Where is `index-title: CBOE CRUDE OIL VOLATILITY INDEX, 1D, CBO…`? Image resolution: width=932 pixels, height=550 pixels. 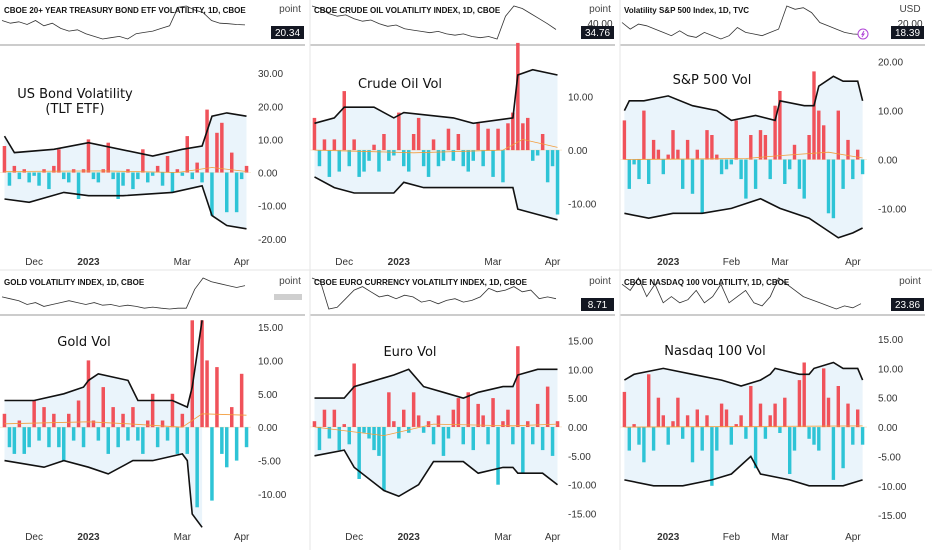 index-title: CBOE CRUDE OIL VOLATILITY INDEX, 1D, CBO… is located at coordinates (407, 10).